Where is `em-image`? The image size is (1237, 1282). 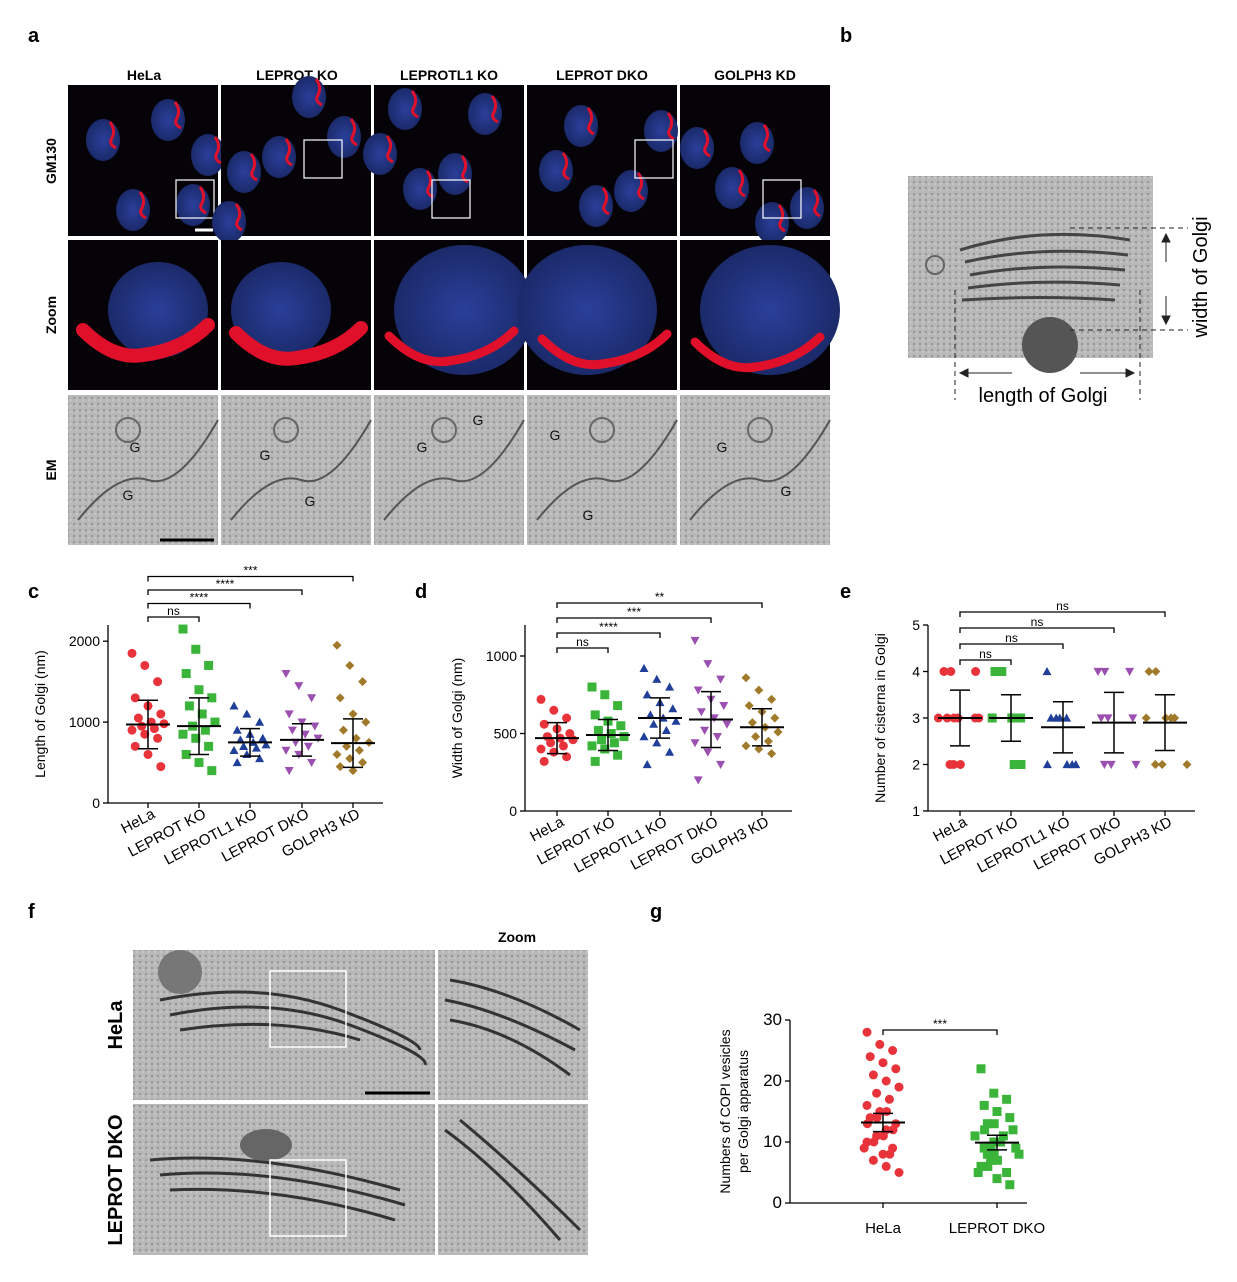
em-image is located at coordinates (143, 470).